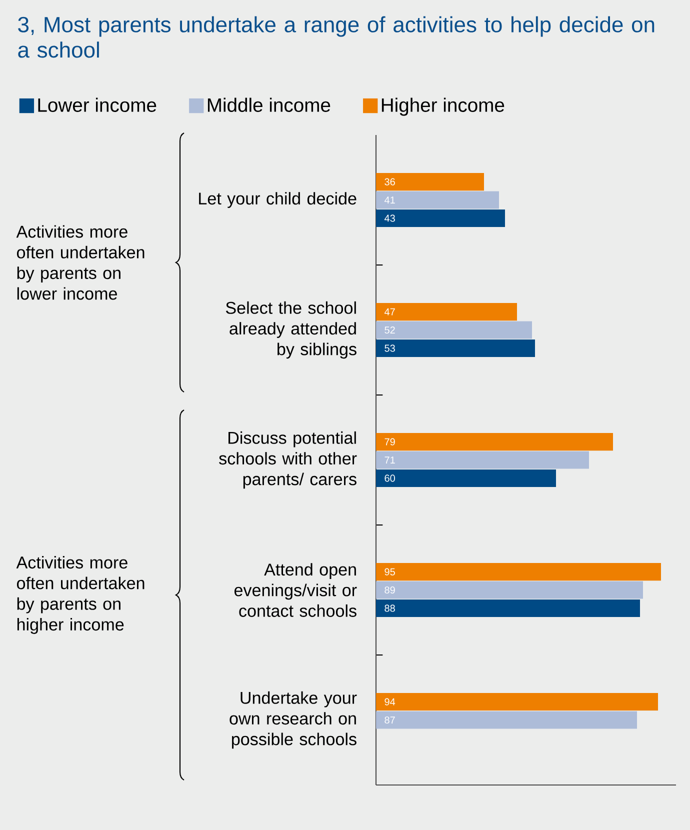  I want to click on data-label: 41, so click(389, 200).